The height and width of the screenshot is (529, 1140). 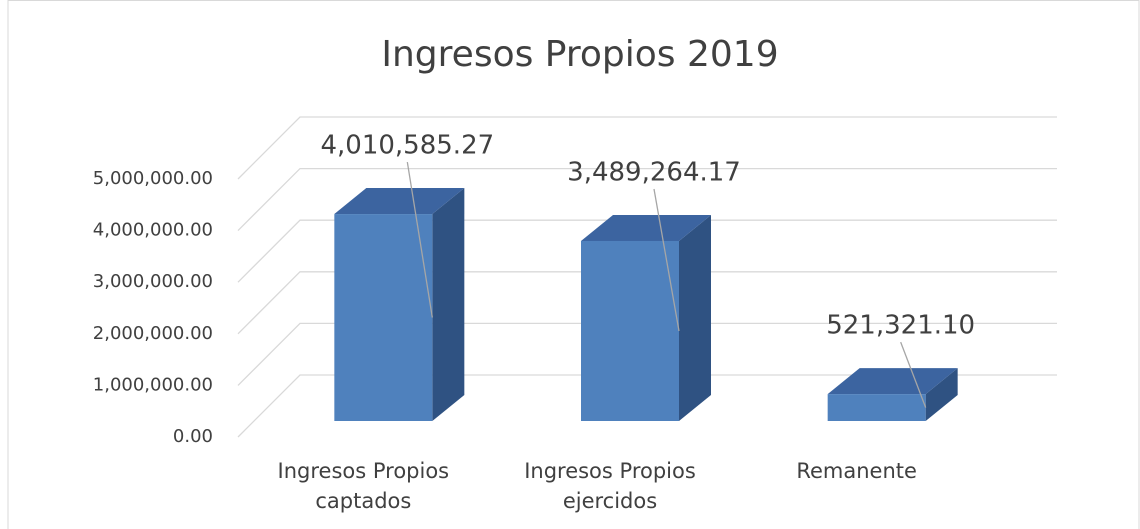 What do you see at coordinates (153, 333) in the screenshot?
I see `y-tick-label: 2,000,000.00` at bounding box center [153, 333].